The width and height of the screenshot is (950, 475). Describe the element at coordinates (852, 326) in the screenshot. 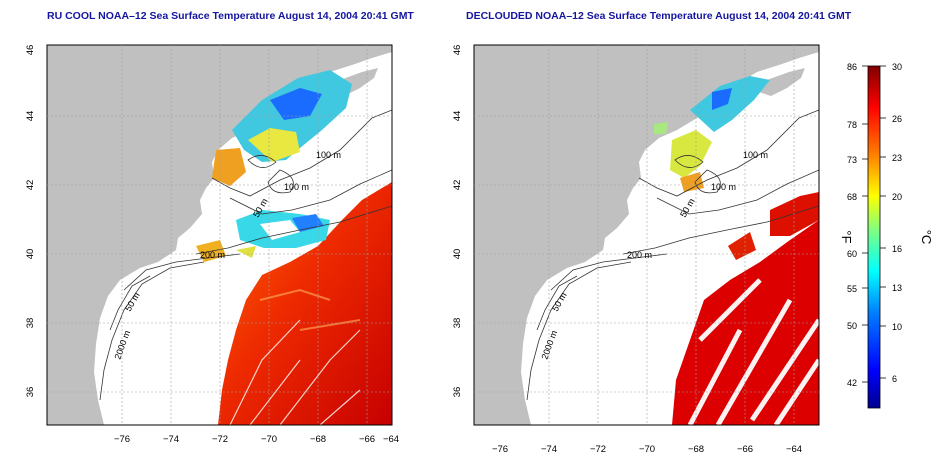

I see `f-tick-label: 50` at that location.